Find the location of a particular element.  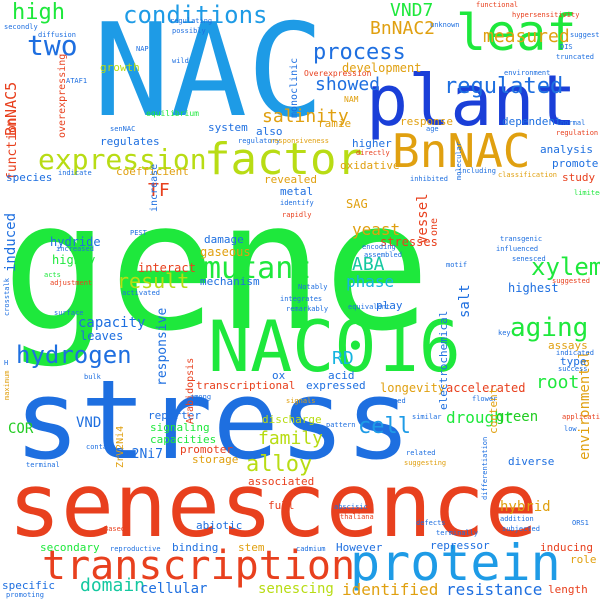

word-secondly: secondly is located at coordinates (21, 27).